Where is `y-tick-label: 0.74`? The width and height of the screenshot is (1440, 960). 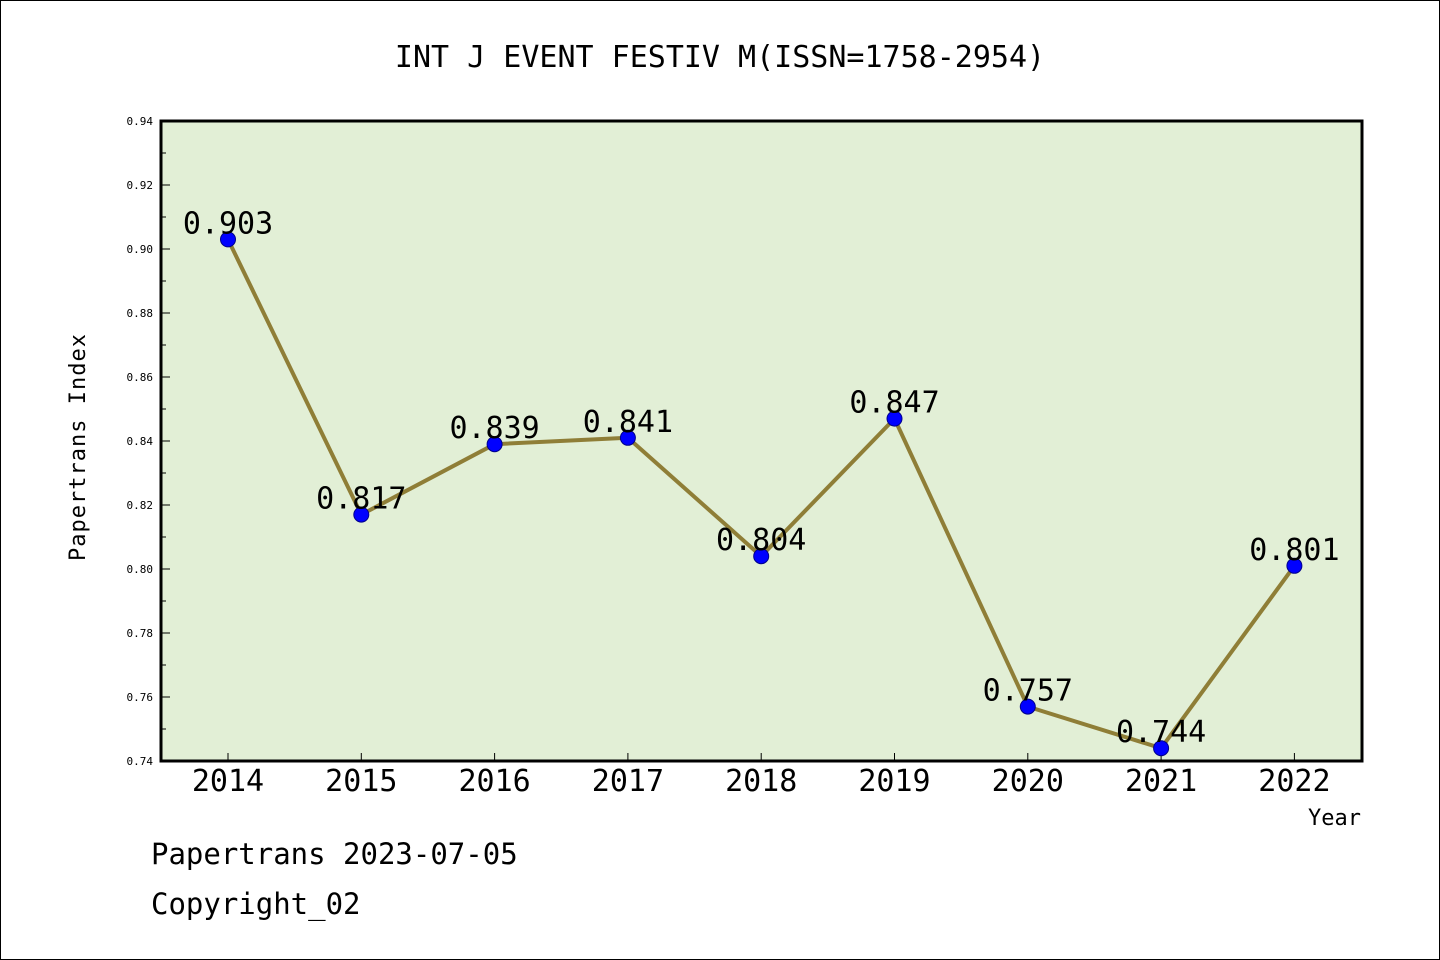 y-tick-label: 0.74 is located at coordinates (140, 761).